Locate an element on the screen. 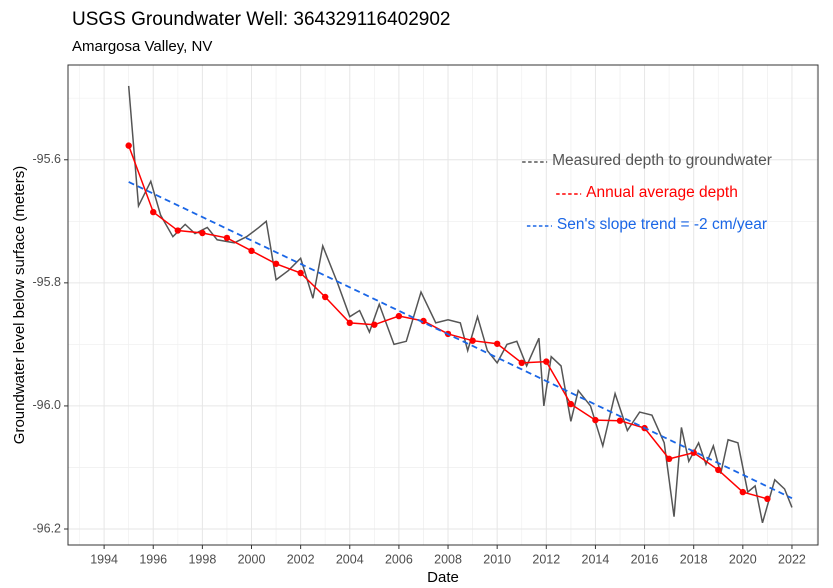 This screenshot has height=588, width=833. x-tick-label: 2016 is located at coordinates (645, 559).